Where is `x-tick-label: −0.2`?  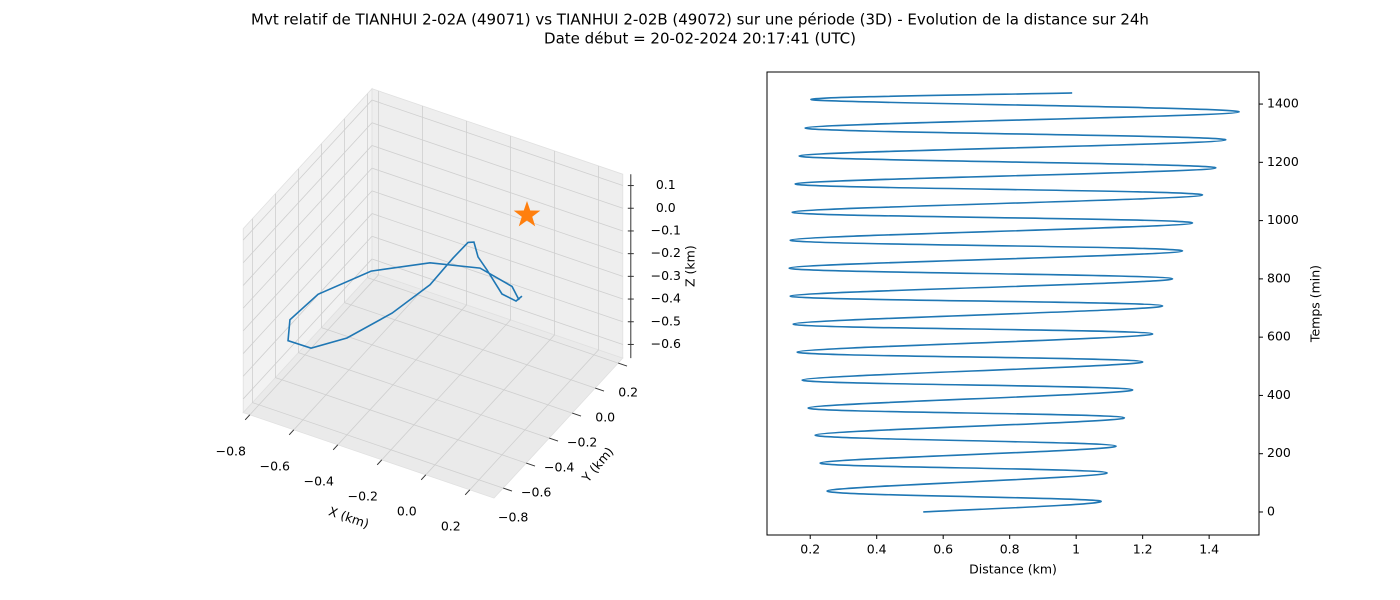
x-tick-label: −0.2 is located at coordinates (363, 495).